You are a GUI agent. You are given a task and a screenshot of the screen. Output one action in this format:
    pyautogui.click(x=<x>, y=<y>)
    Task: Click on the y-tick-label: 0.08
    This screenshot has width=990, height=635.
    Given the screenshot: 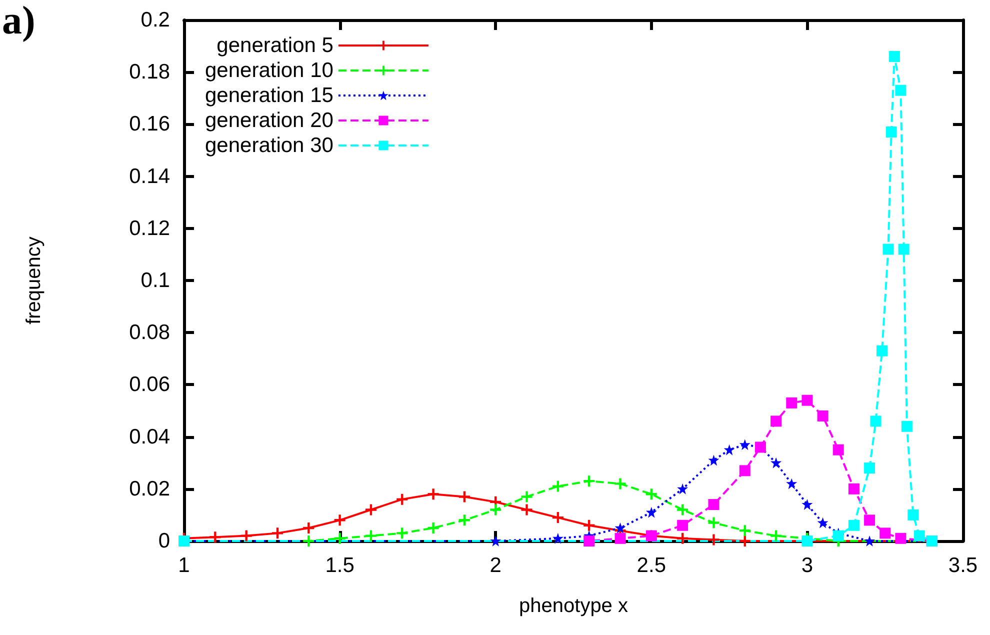 What is the action you would take?
    pyautogui.click(x=149, y=332)
    